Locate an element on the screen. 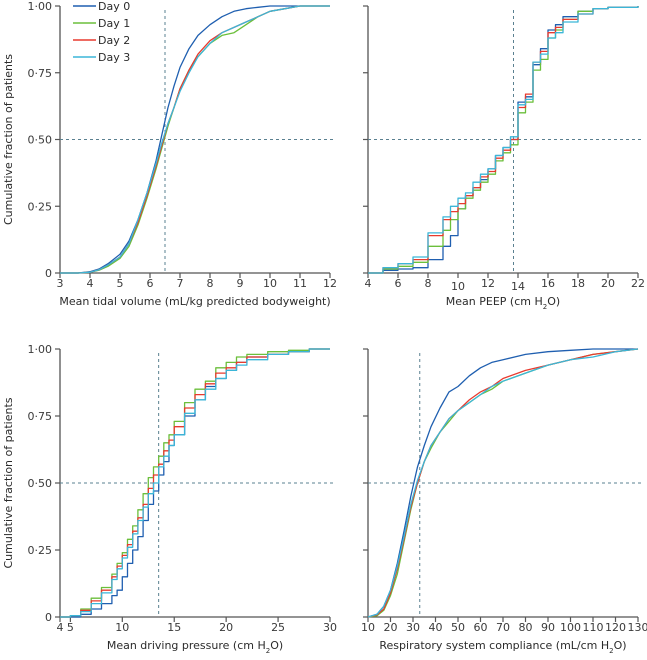  x-tick-label: 80 is located at coordinates (526, 627).